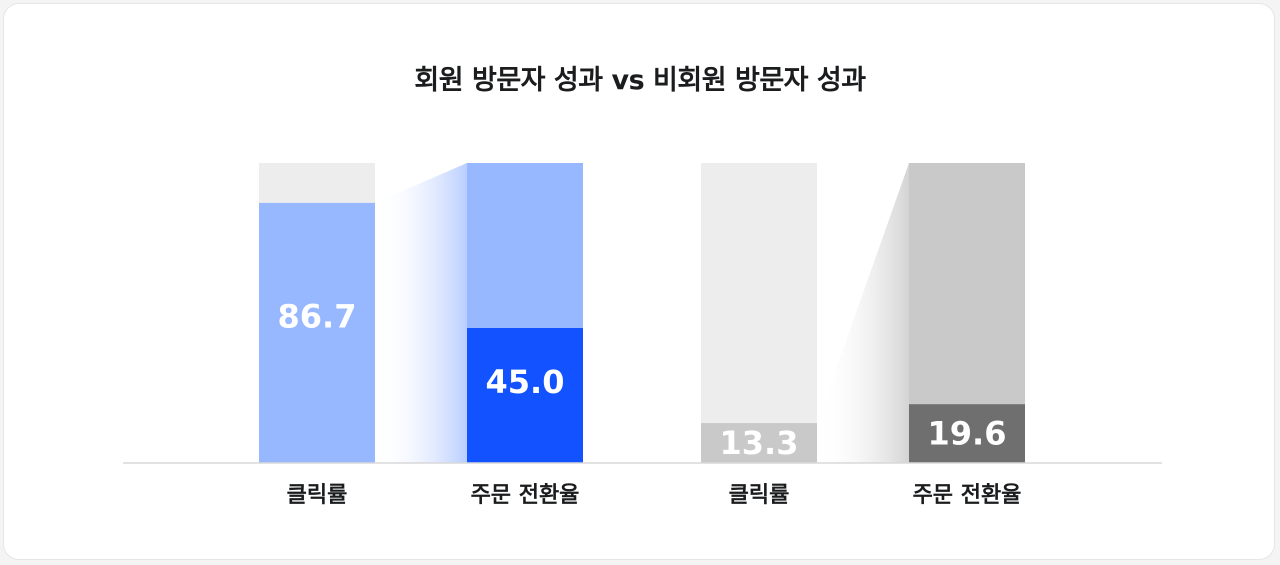 The image size is (1280, 565). I want to click on bar-value-label-2-1: 13.3, so click(759, 443).